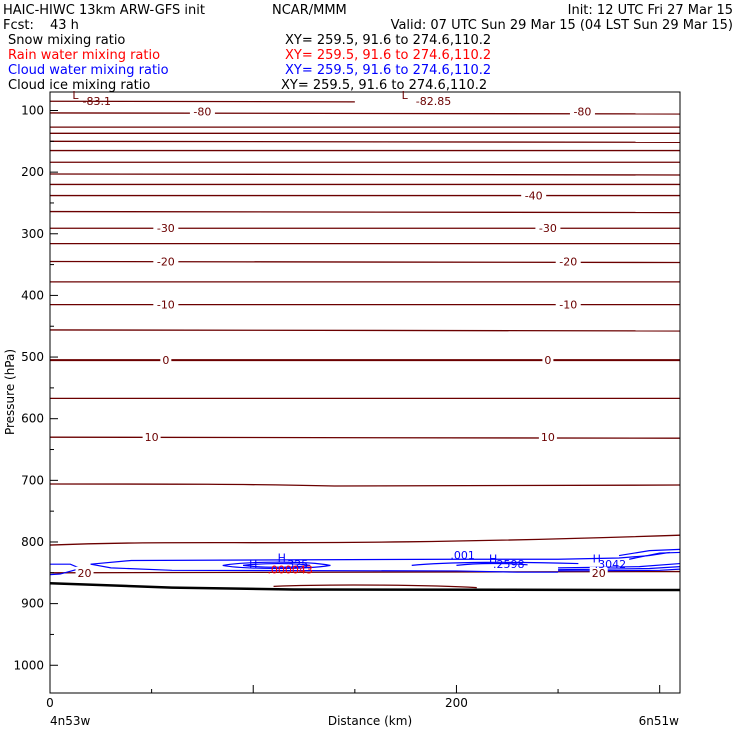 The image size is (740, 740). Describe the element at coordinates (370, 721) in the screenshot. I see `x-axis-label: Distance (km)` at that location.